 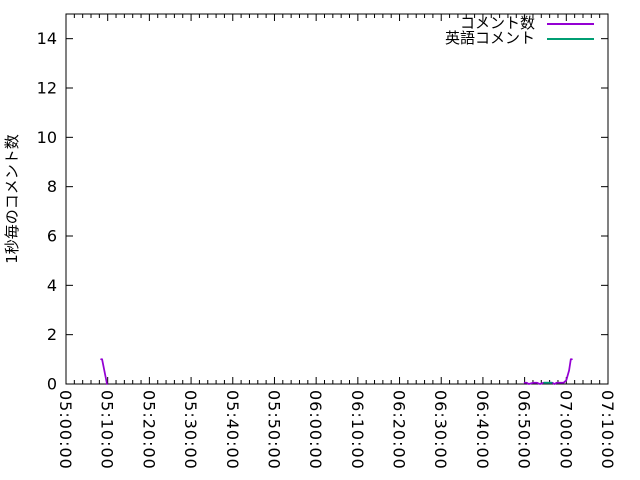 I want to click on y-tick-label: 10, so click(x=47, y=137).